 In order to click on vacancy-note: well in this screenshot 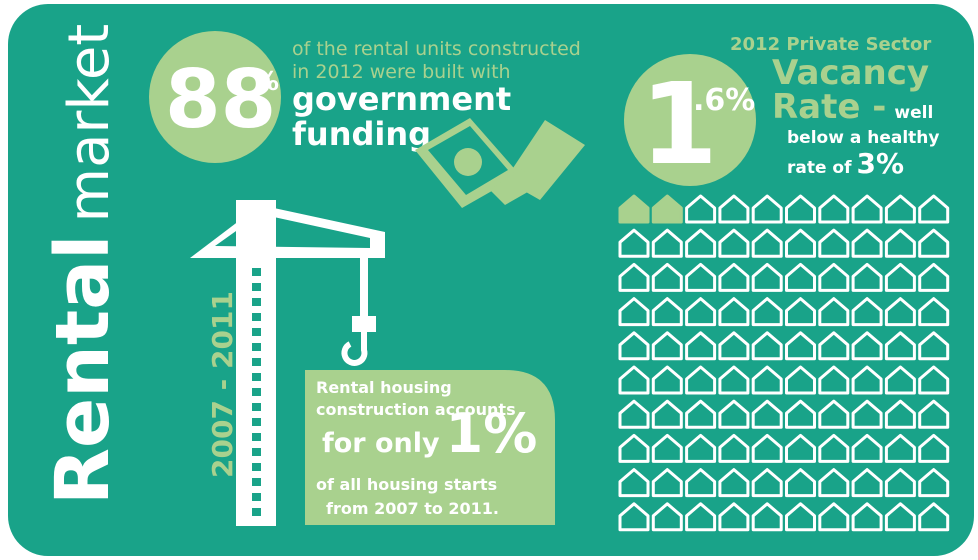, I will do `click(913, 113)`.